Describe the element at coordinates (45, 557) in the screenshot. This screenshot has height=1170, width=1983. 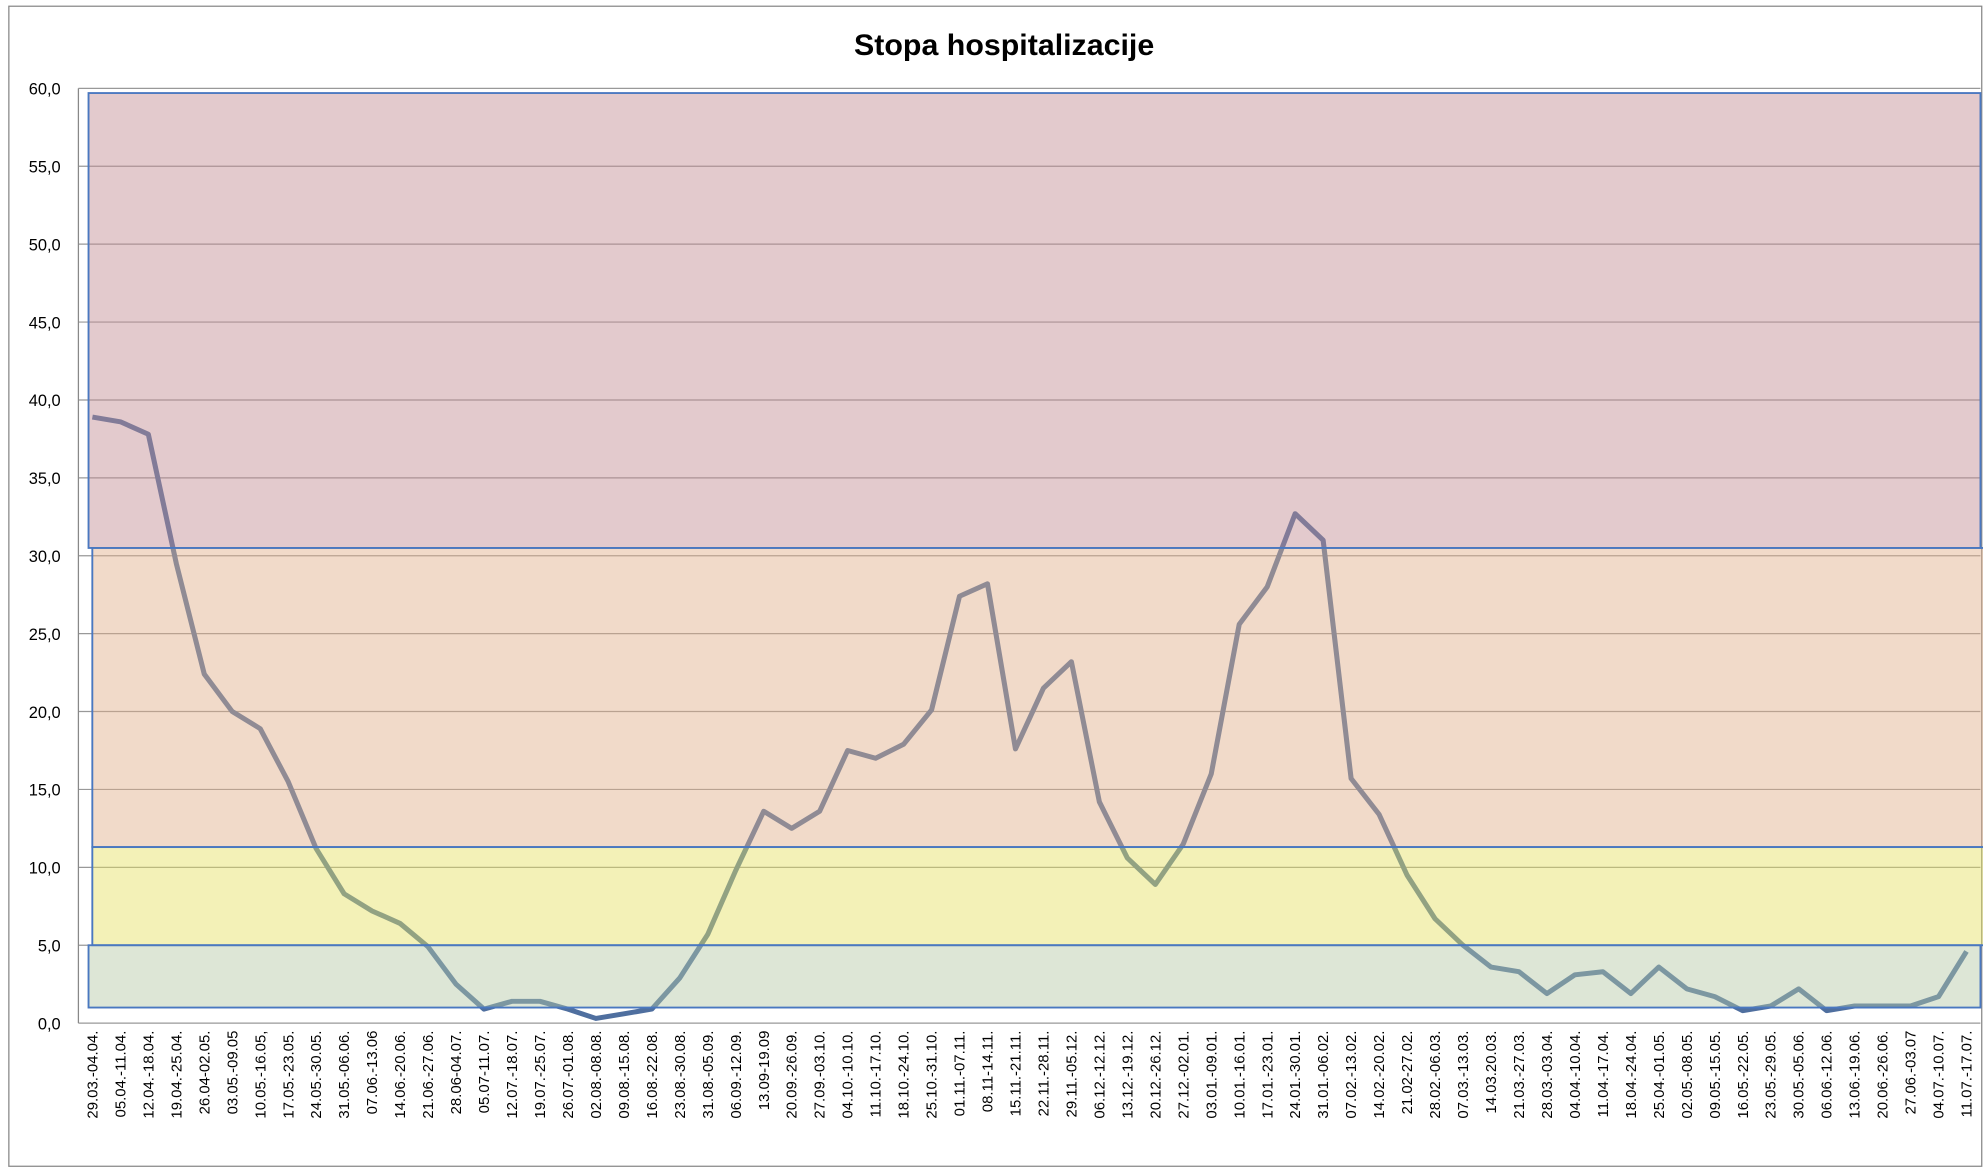
I see `y-tick-label: 30,0` at that location.